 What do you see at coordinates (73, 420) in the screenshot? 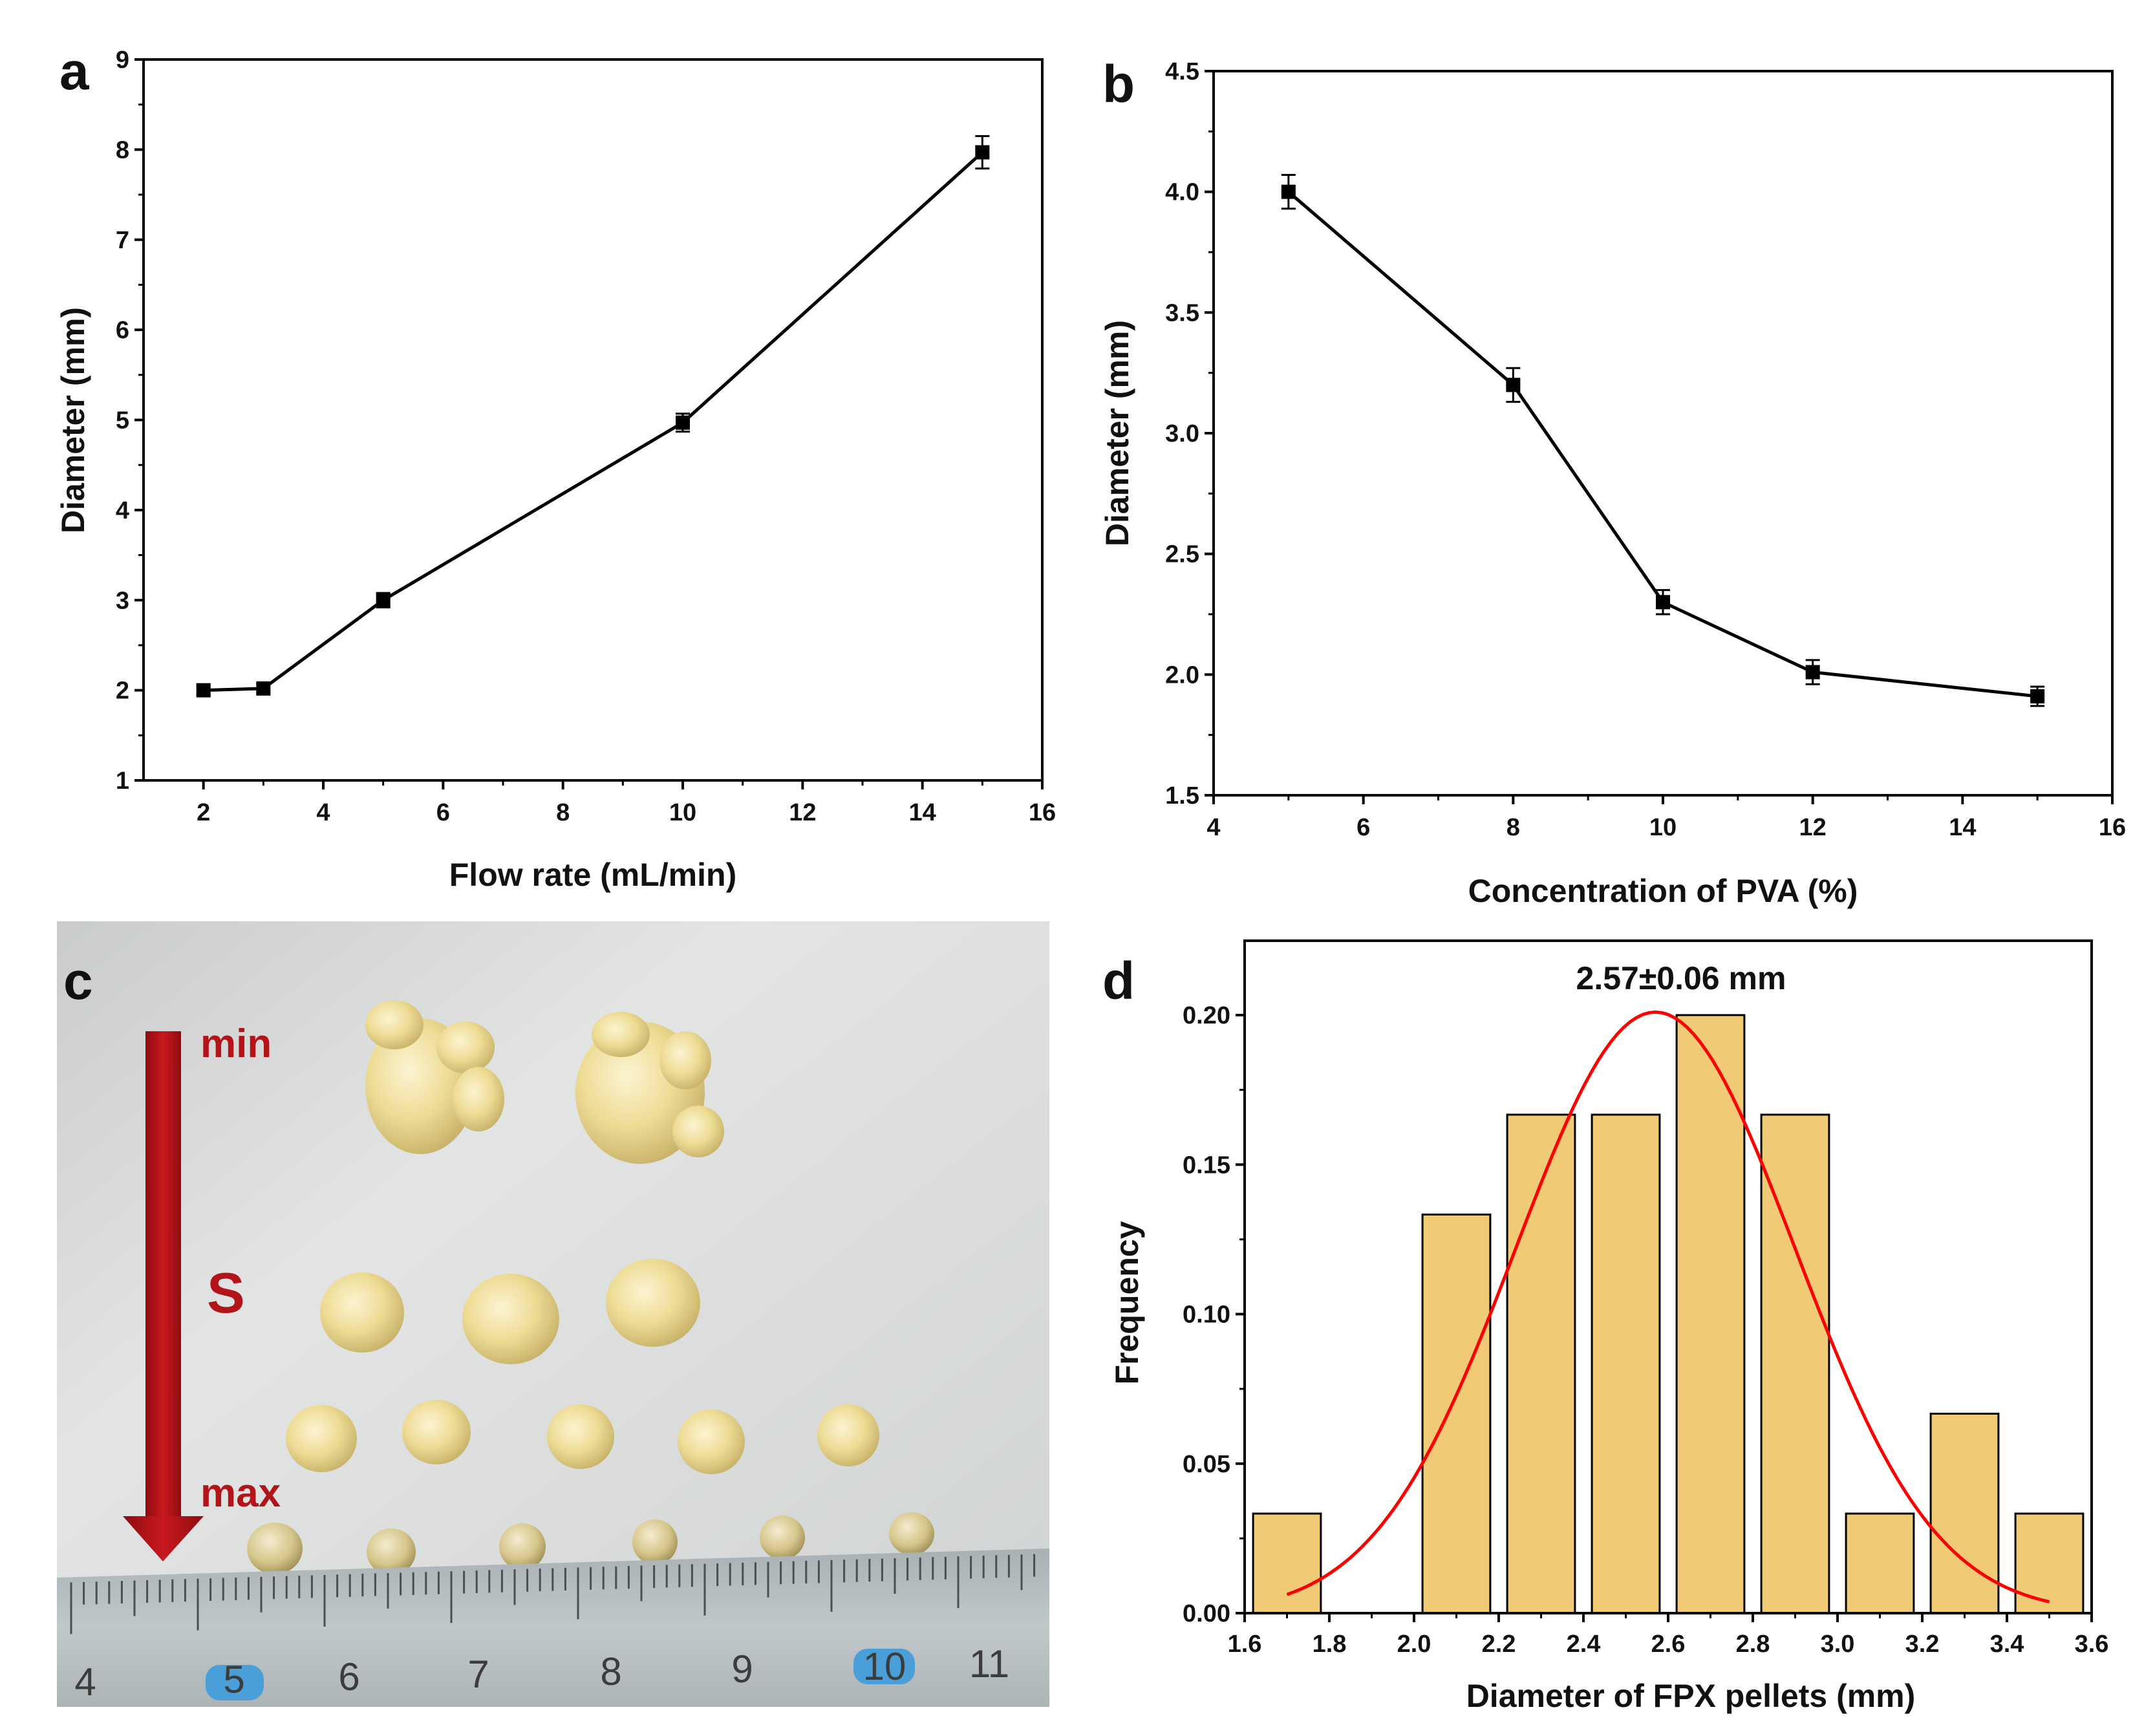
I see `panel-a-y-label: Diameter (mm)` at bounding box center [73, 420].